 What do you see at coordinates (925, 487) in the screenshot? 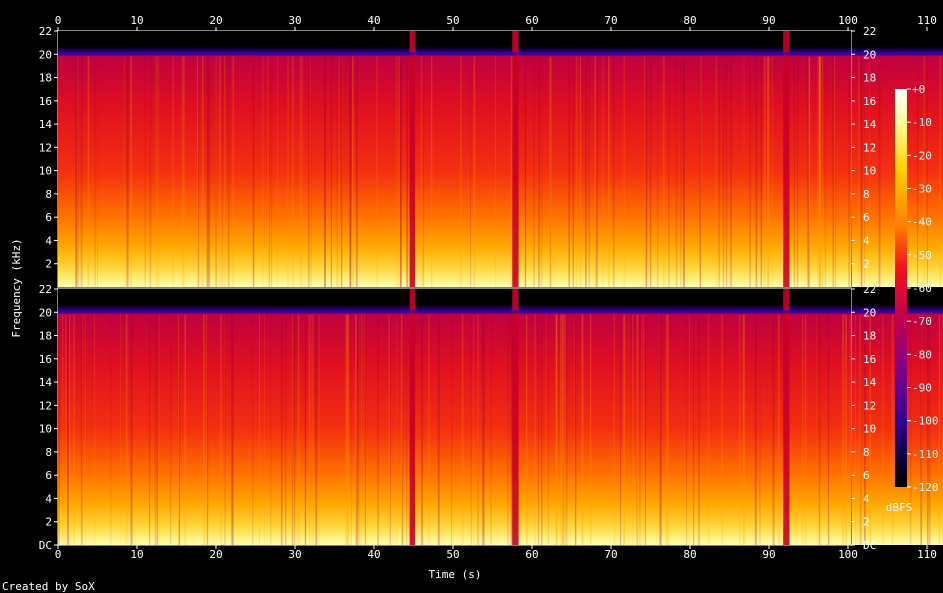
I see `colorbar-tick-label: -120` at bounding box center [925, 487].